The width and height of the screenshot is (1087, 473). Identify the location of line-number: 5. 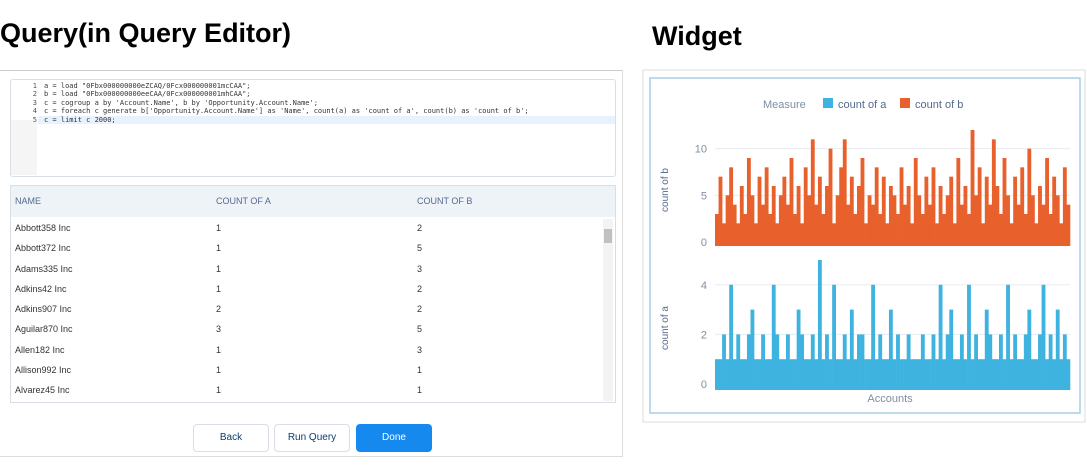
(34, 119).